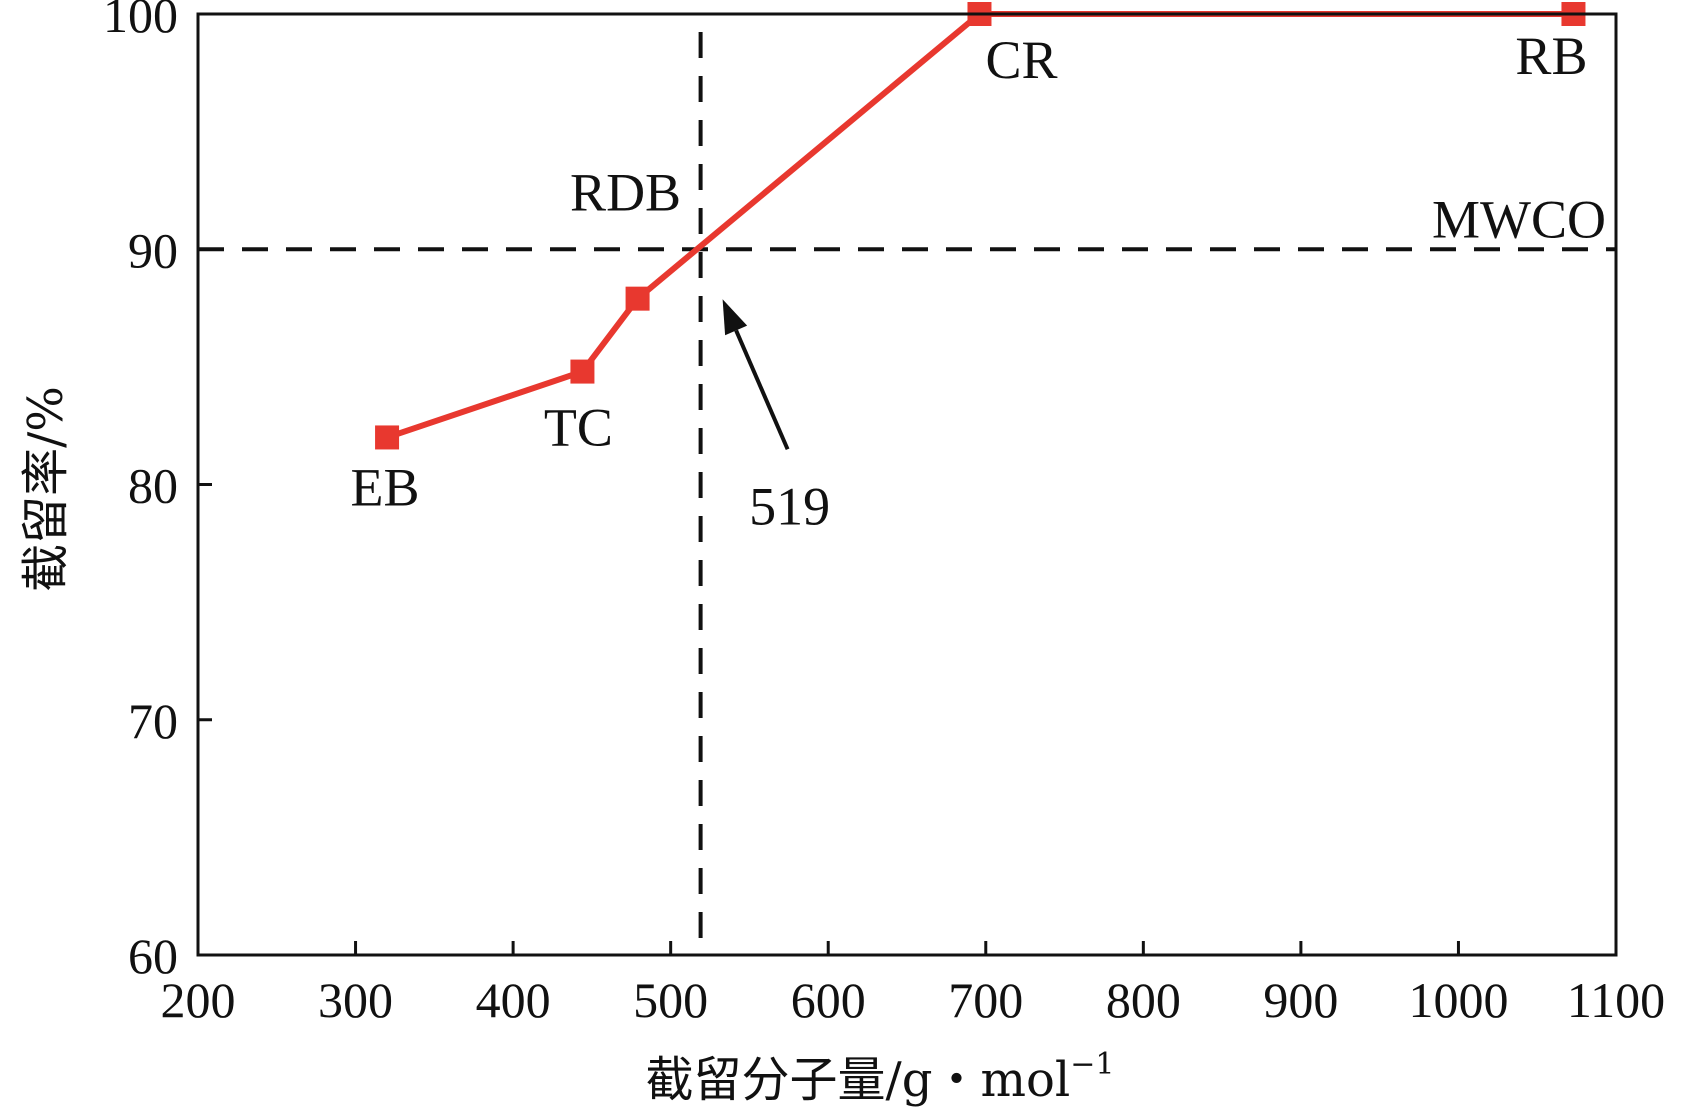  Describe the element at coordinates (153, 250) in the screenshot. I see `y-tick-label: 90` at that location.